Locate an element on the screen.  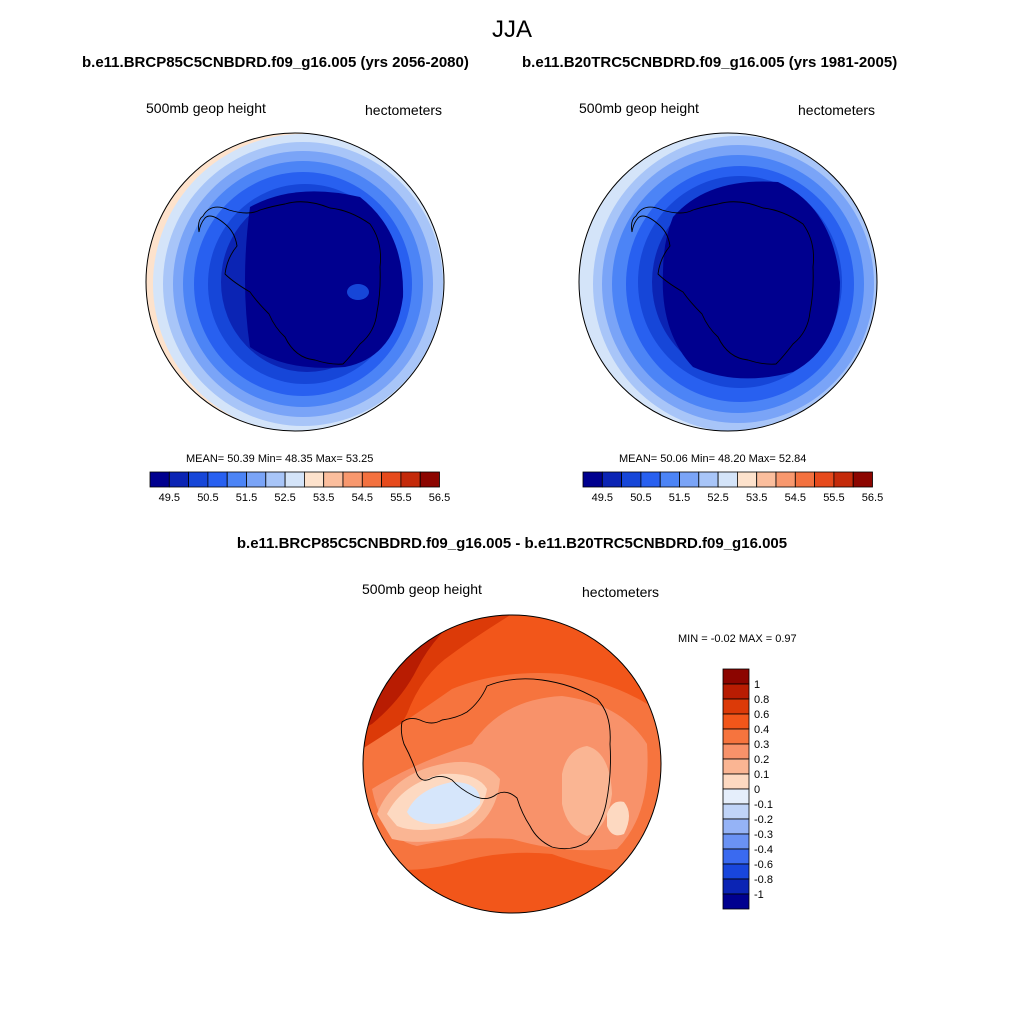
colorbar-tick-label: -0.6 is located at coordinates (763, 865).